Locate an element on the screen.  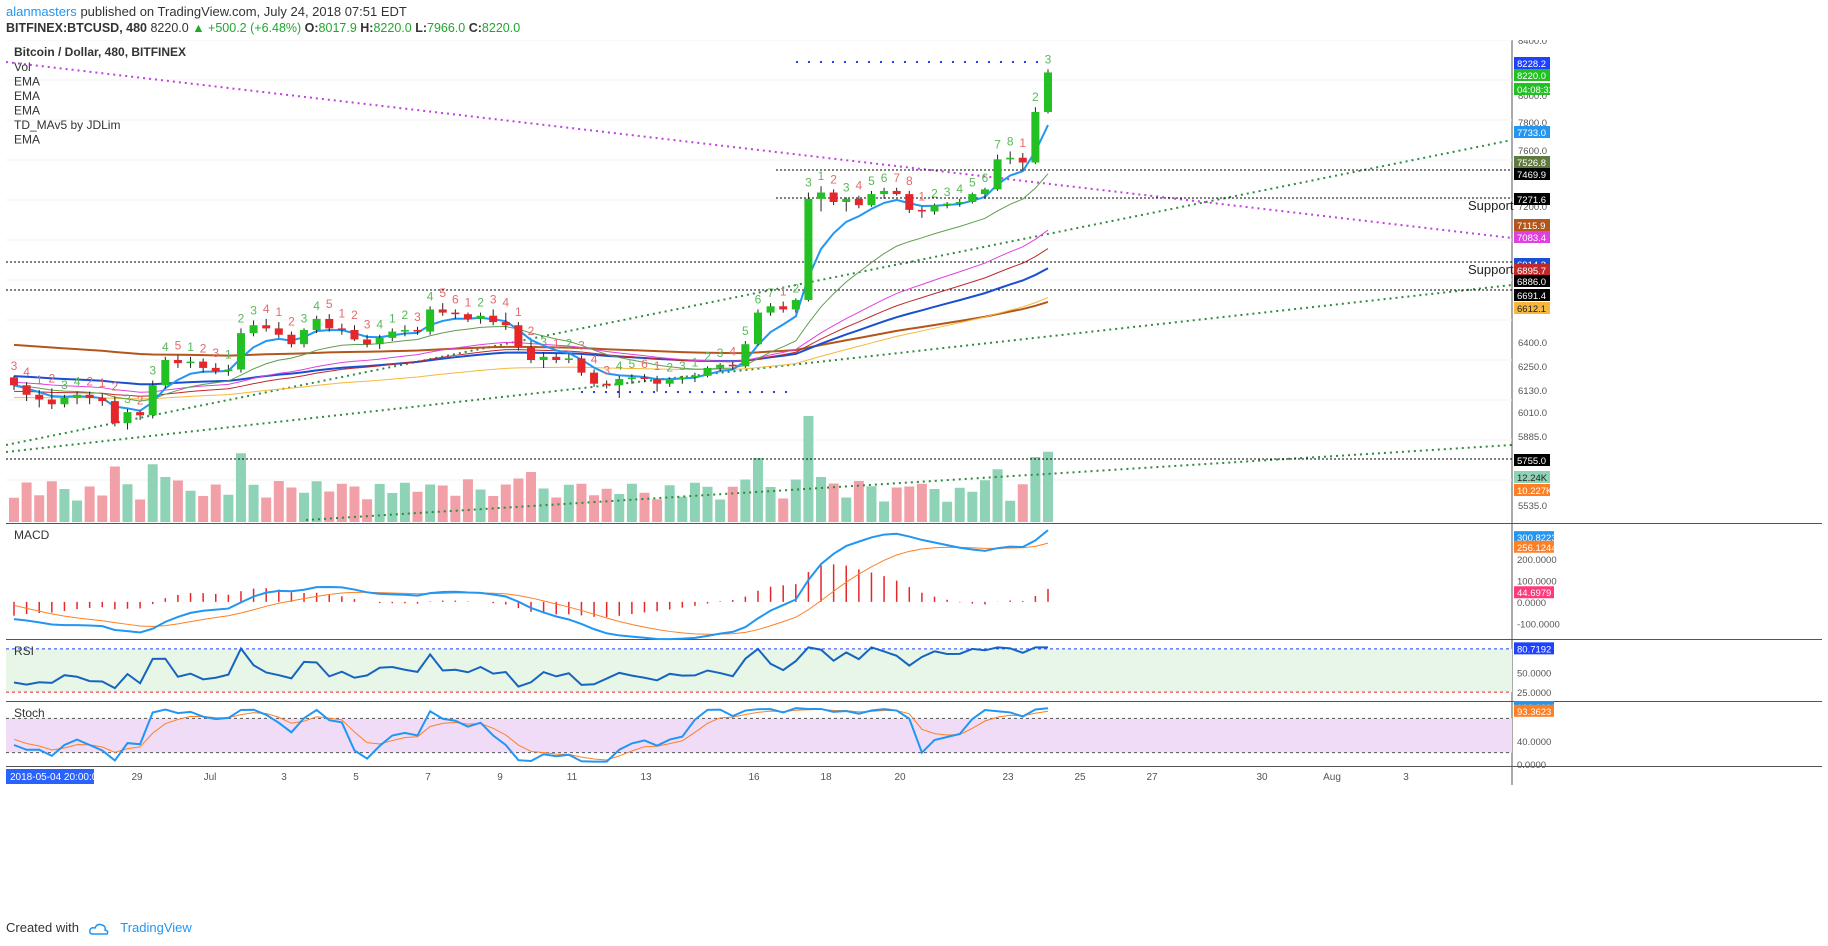
x-tick-label: 25 is located at coordinates (1080, 777).